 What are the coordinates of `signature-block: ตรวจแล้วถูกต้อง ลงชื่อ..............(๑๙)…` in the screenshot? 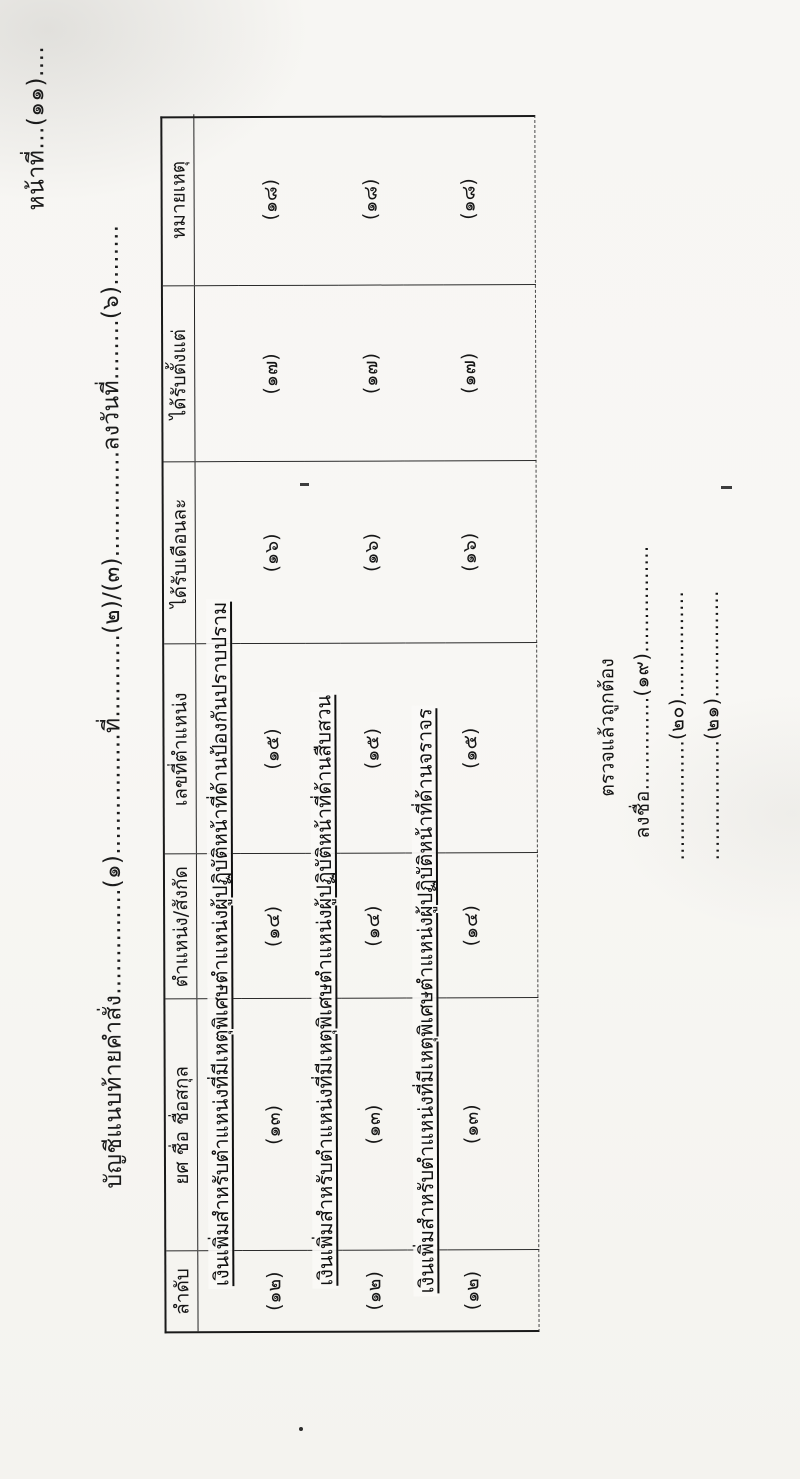 It's located at (658, 703).